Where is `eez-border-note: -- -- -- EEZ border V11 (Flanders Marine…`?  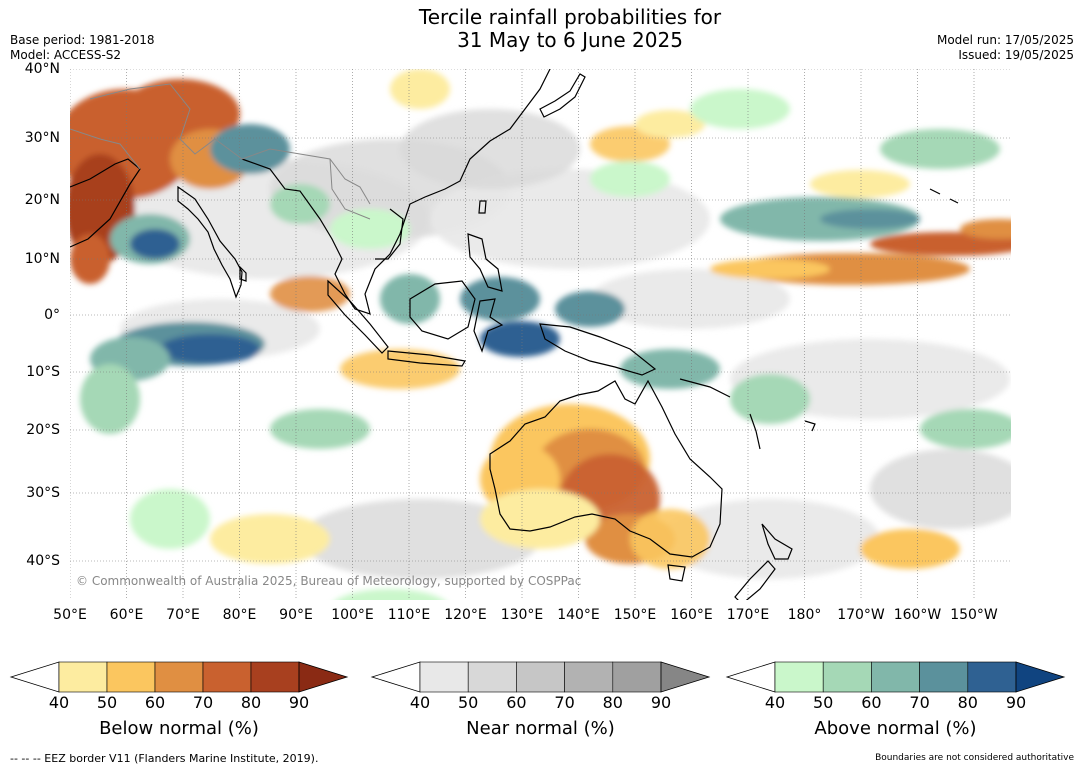 eez-border-note: -- -- -- EEZ border V11 (Flanders Marine… is located at coordinates (164, 758).